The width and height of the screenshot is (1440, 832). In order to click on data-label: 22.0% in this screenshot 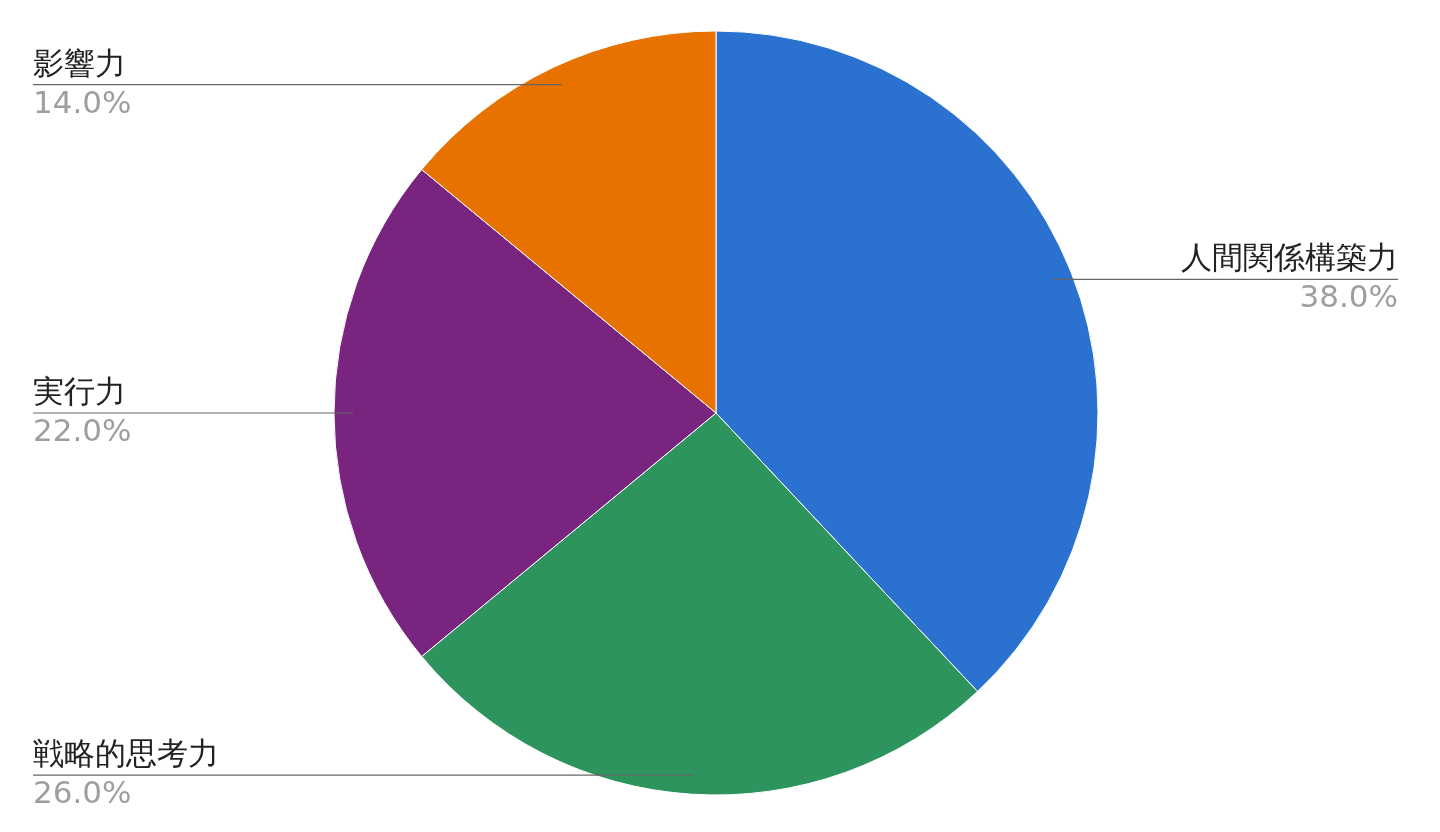, I will do `click(82, 430)`.